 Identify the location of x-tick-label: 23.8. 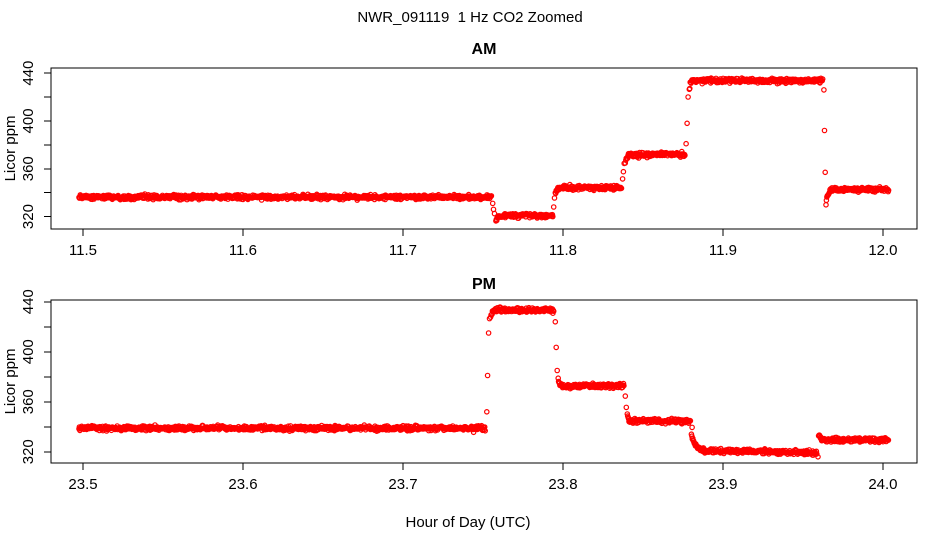
(562, 484).